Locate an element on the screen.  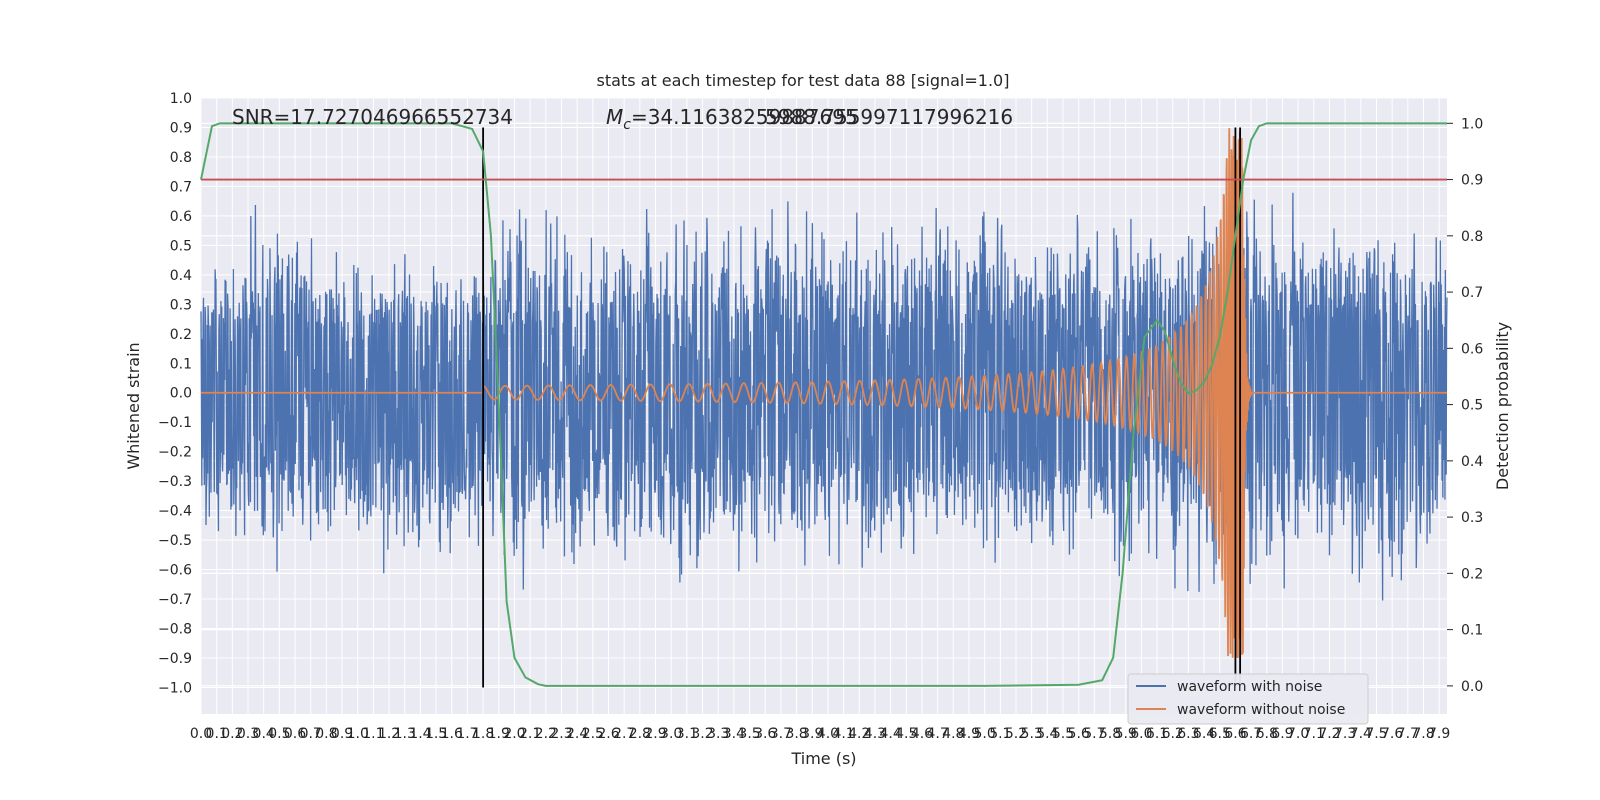
y-left-tick-label: −0.3 is located at coordinates (175, 482).